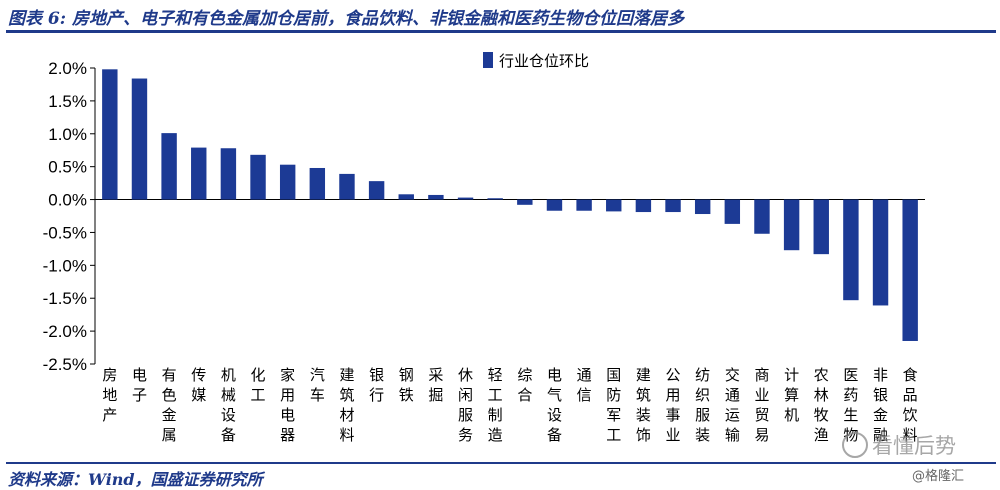 The height and width of the screenshot is (490, 1000). Describe the element at coordinates (317, 385) in the screenshot. I see `category-label: 汽车` at that location.